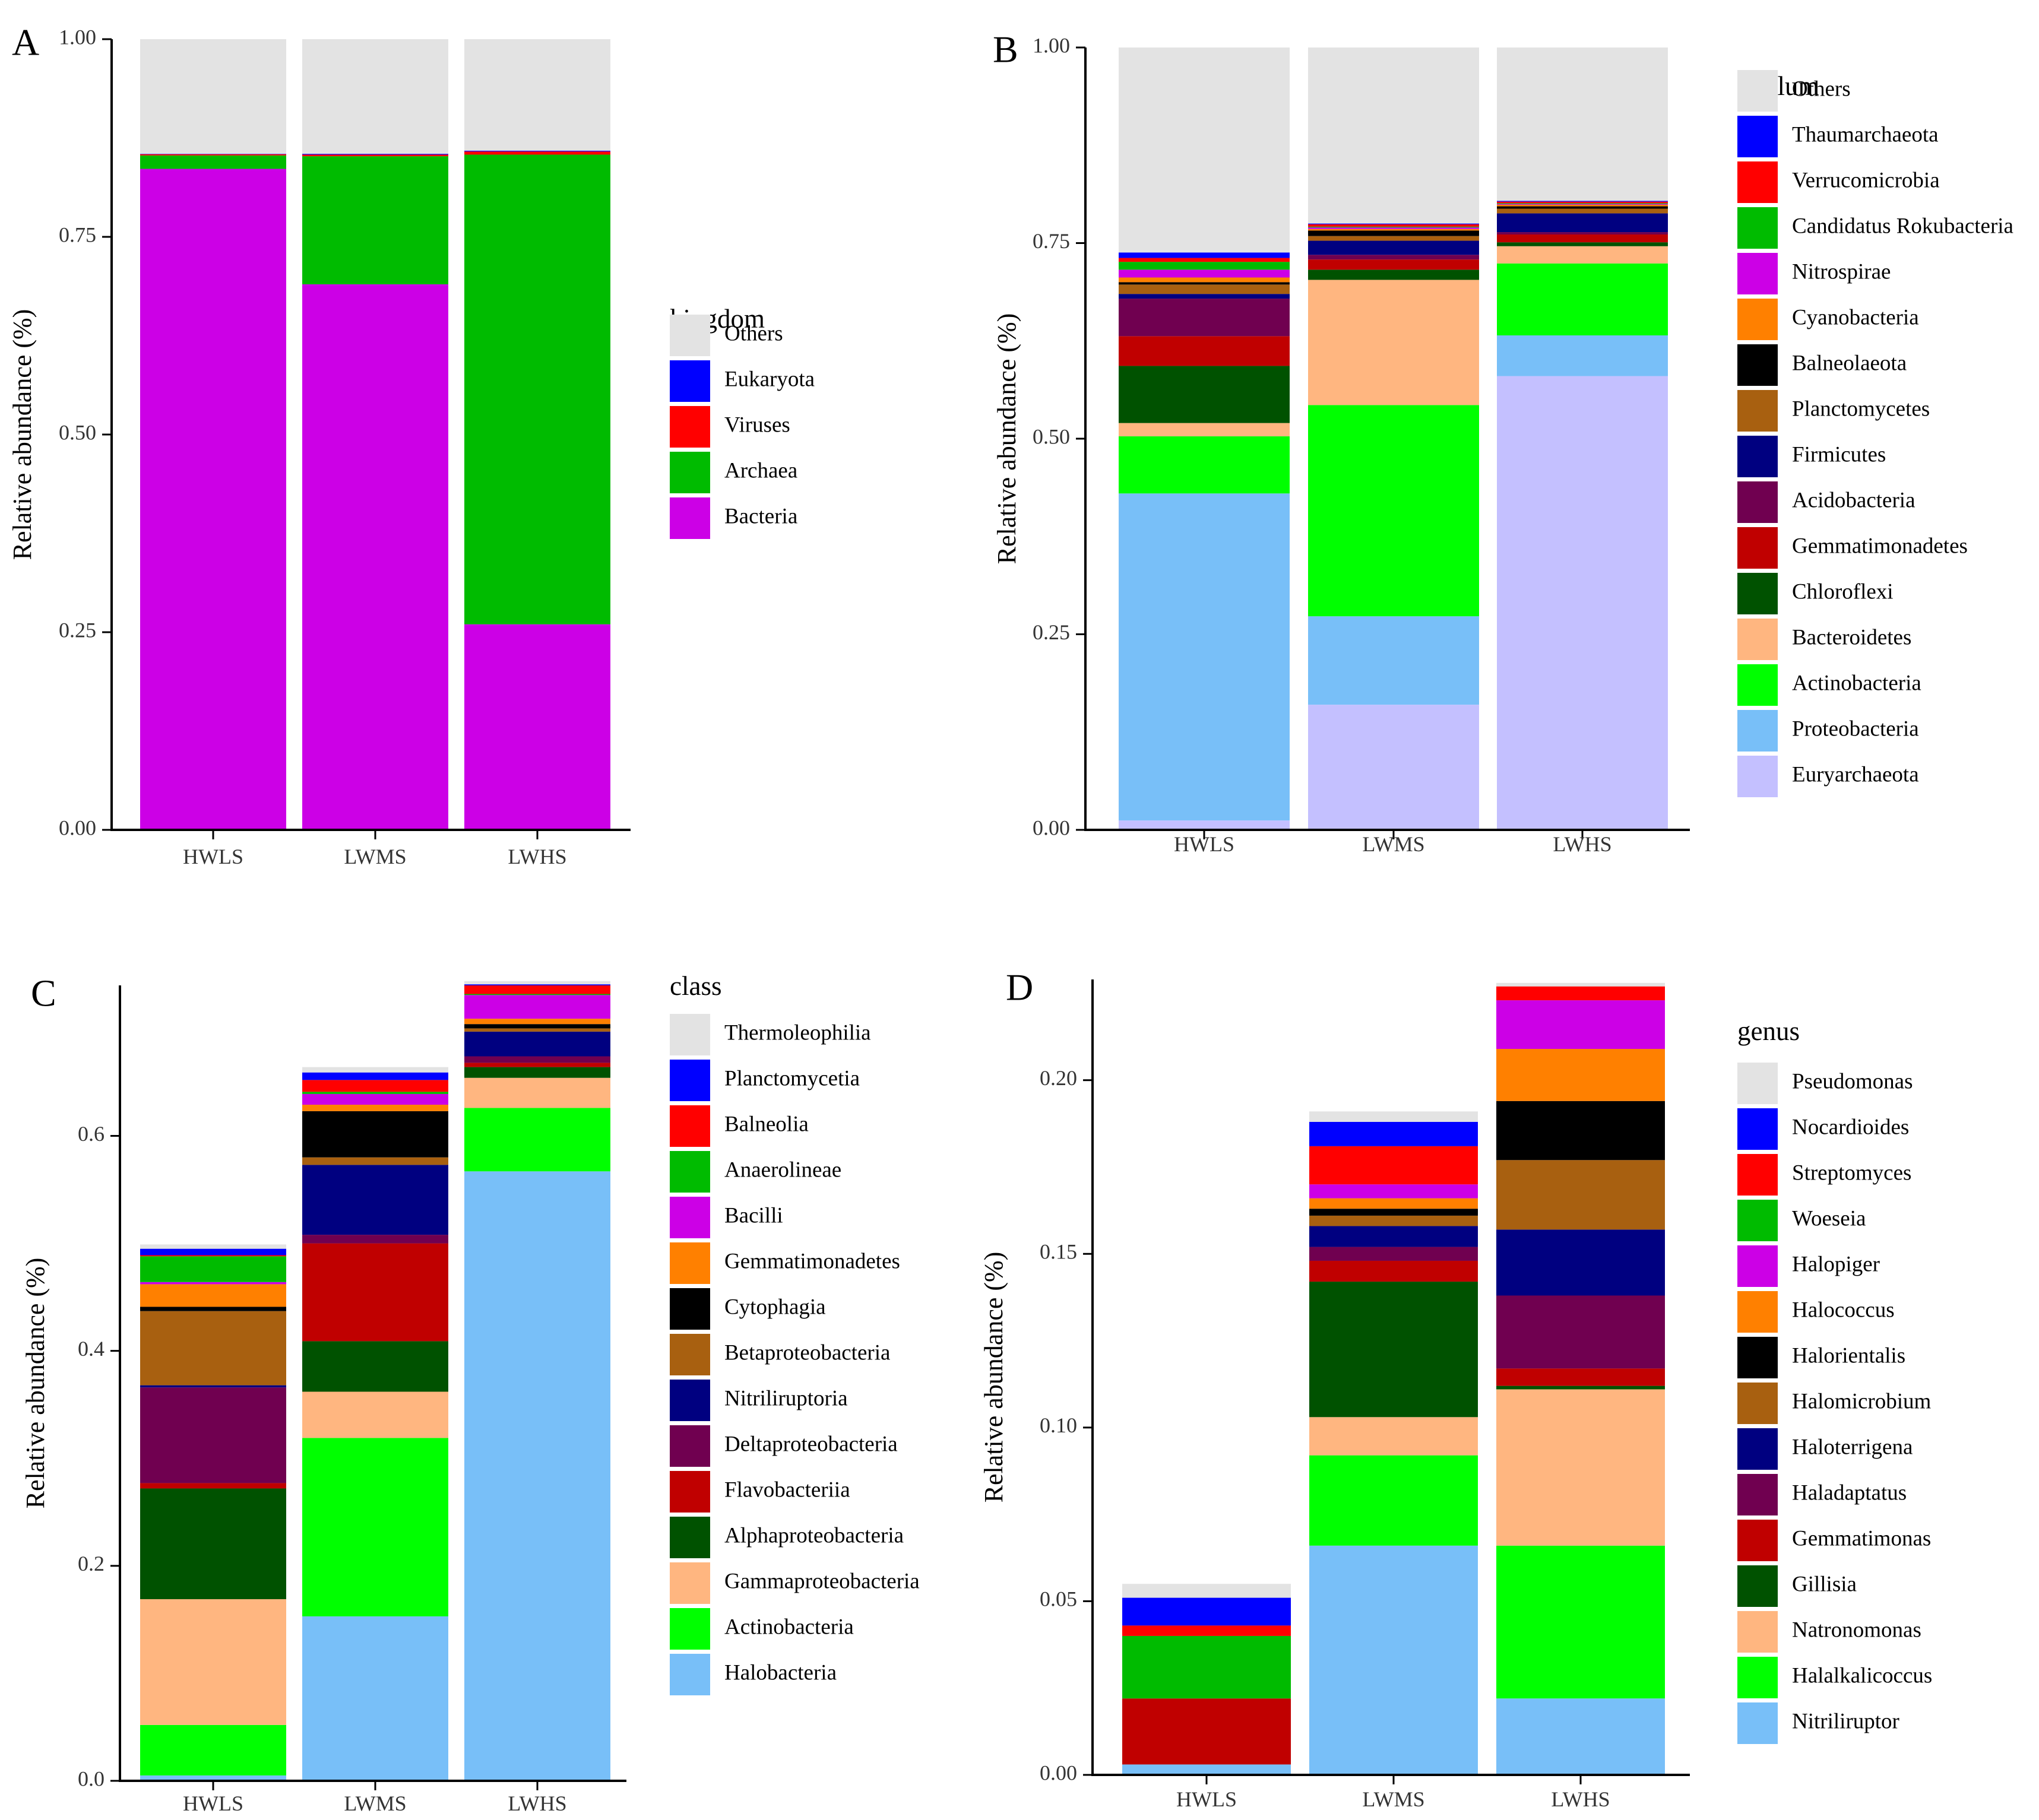  What do you see at coordinates (1019, 987) in the screenshot?
I see `panel-label: D` at bounding box center [1019, 987].